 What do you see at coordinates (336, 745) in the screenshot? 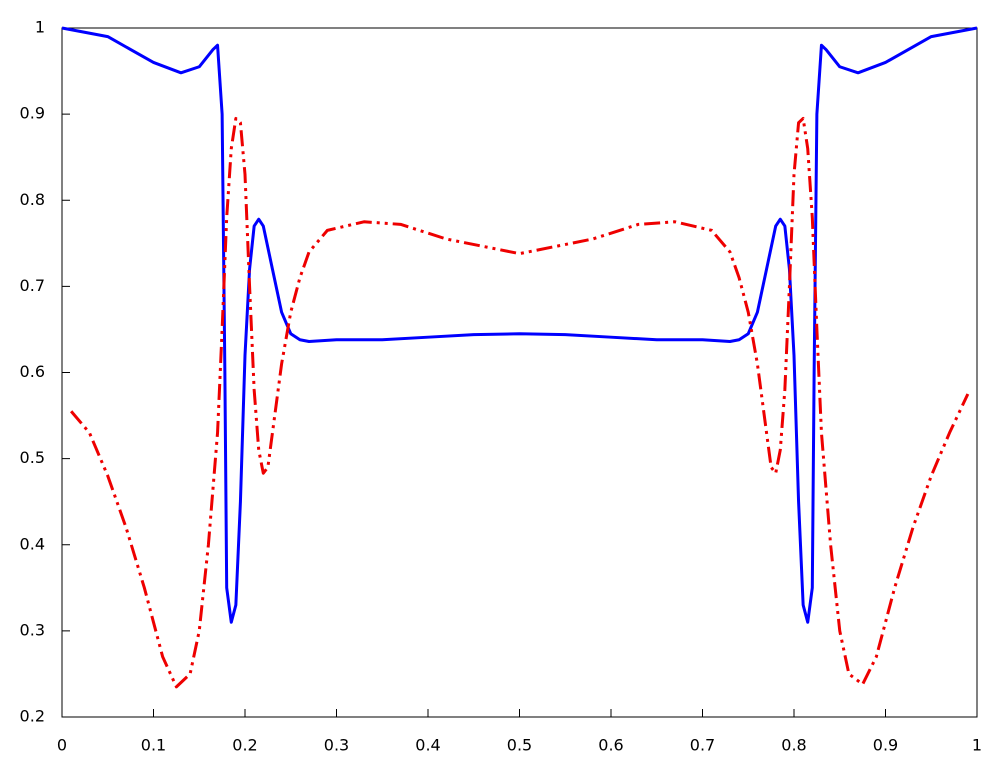
I see `x-tick-label: 0.3` at bounding box center [336, 745].